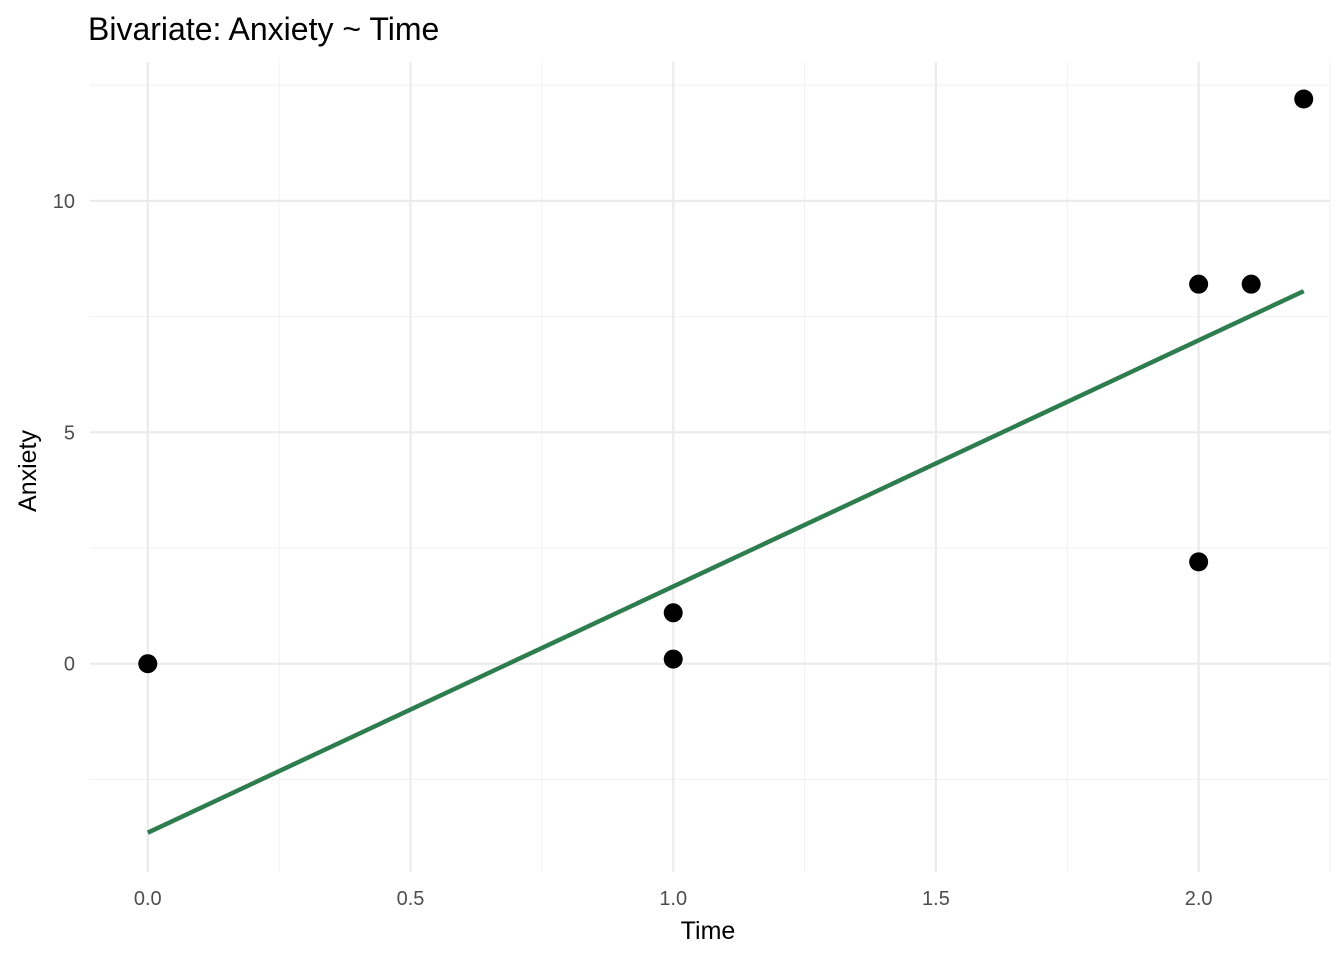 The height and width of the screenshot is (960, 1344). Describe the element at coordinates (936, 899) in the screenshot. I see `x-tick-label: 1.5` at that location.